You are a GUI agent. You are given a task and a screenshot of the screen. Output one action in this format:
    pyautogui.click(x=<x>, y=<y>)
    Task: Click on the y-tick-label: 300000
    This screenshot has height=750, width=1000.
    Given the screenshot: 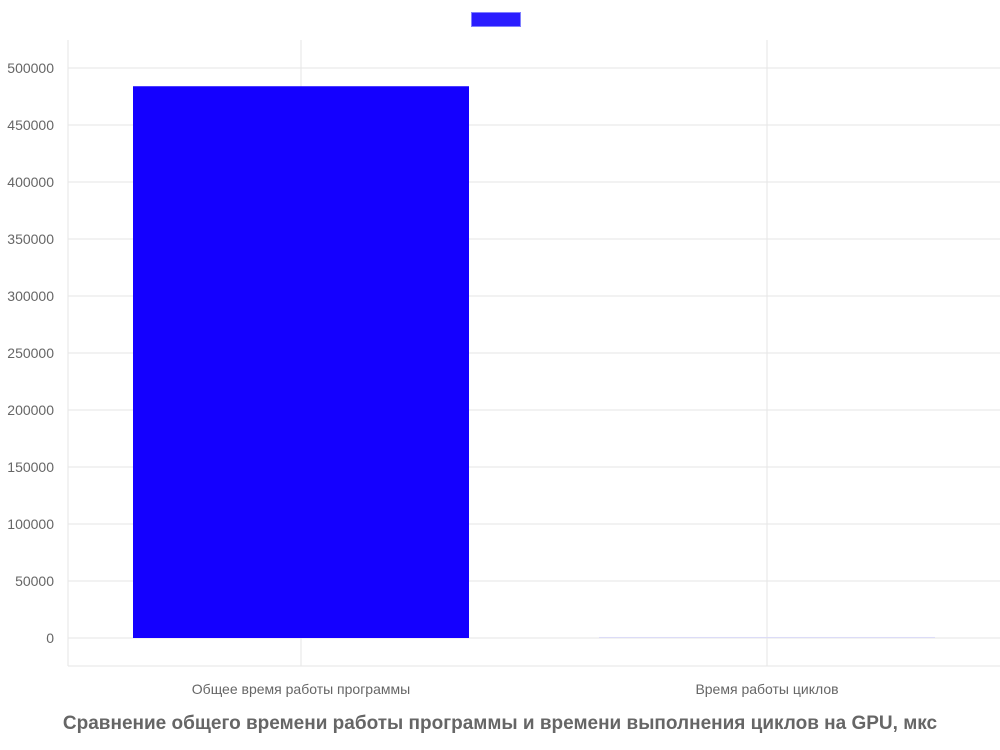 What is the action you would take?
    pyautogui.click(x=30, y=296)
    